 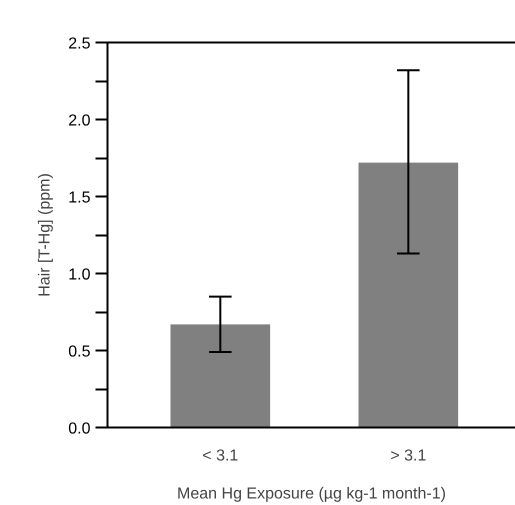 What do you see at coordinates (220, 456) in the screenshot?
I see `x-tick-label: < 3.1` at bounding box center [220, 456].